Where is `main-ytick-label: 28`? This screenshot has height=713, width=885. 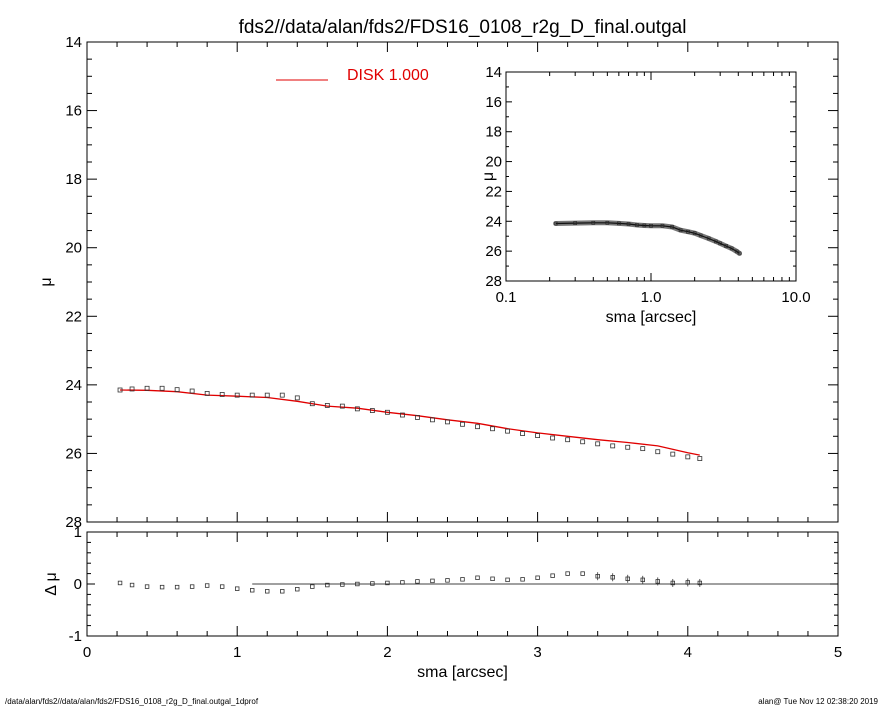
main-ytick-label: 28 is located at coordinates (73, 522).